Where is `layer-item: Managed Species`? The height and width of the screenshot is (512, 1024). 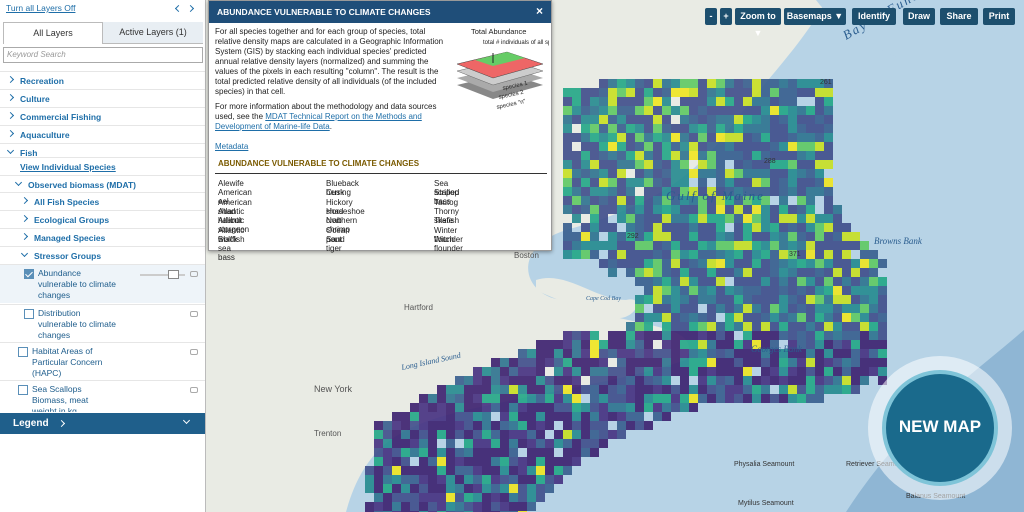 layer-item: Managed Species is located at coordinates (70, 238).